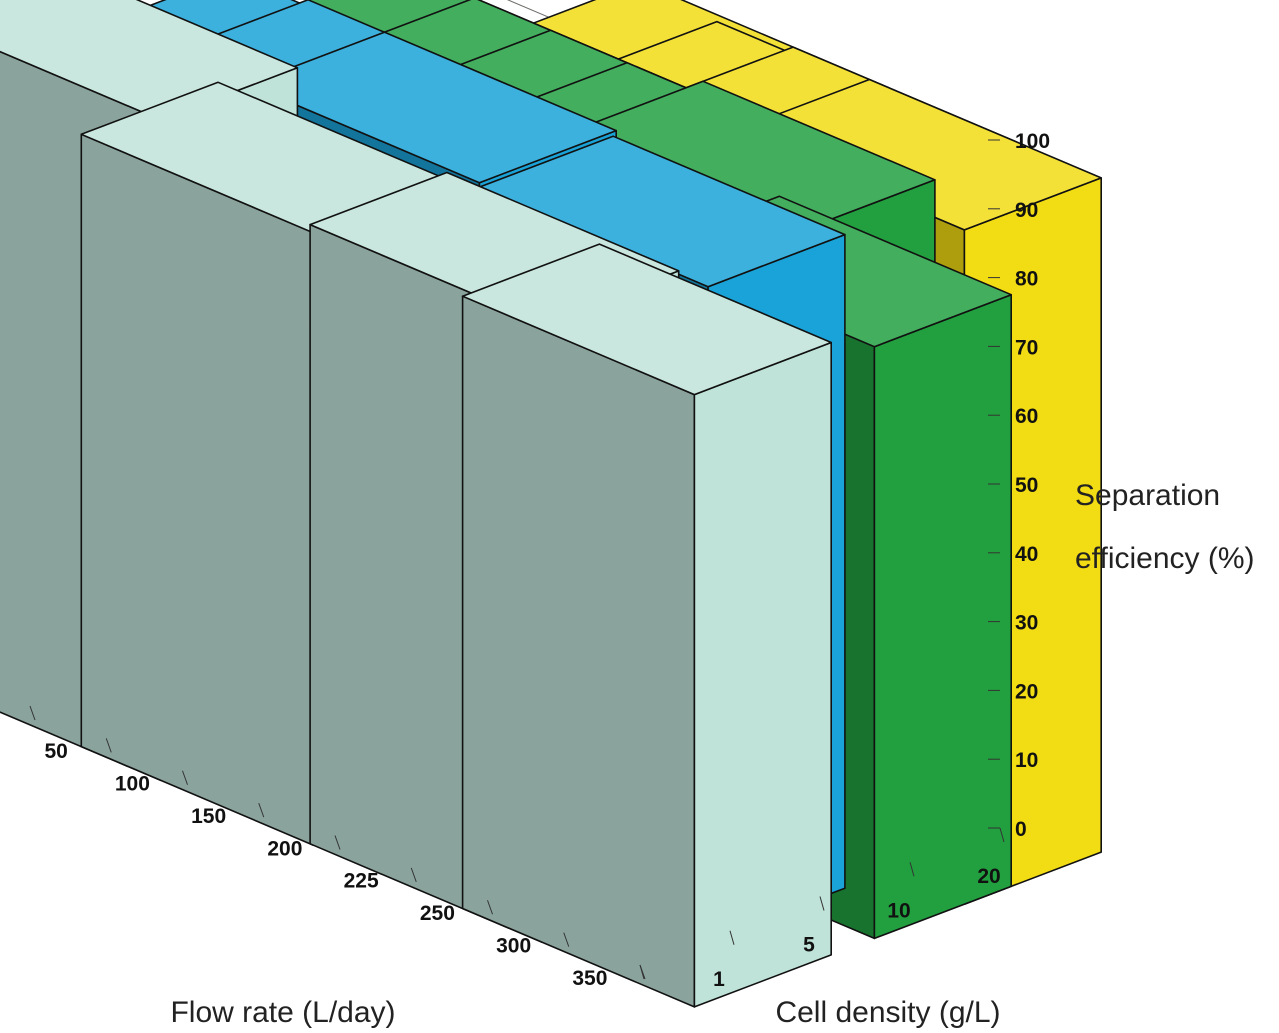 This screenshot has width=1279, height=1033. What do you see at coordinates (1165, 558) in the screenshot?
I see `z-axis-title-line2: efficiency (%)` at bounding box center [1165, 558].